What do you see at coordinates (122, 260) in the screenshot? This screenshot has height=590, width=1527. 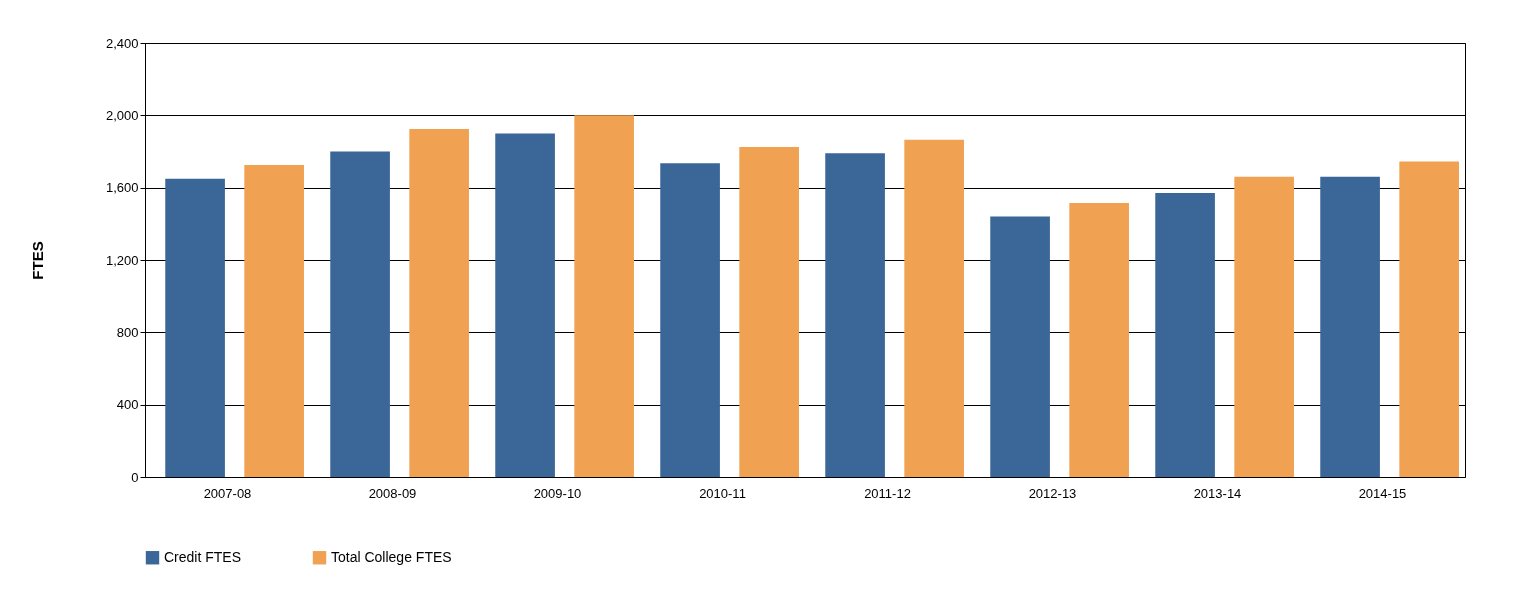 I see `y-tick-label: 1,200` at bounding box center [122, 260].